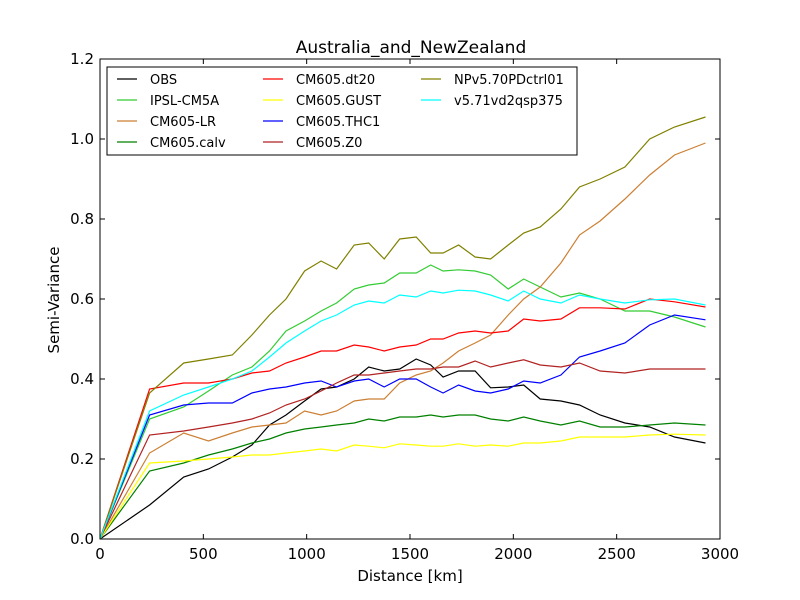 The width and height of the screenshot is (800, 600). What do you see at coordinates (329, 143) in the screenshot?
I see `legend-label: CM605.Z0` at bounding box center [329, 143].